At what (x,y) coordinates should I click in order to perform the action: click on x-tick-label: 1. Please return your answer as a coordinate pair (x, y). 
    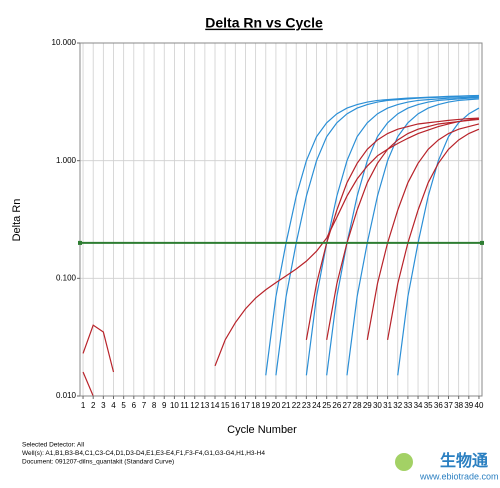
    Looking at the image, I should click on (83, 405).